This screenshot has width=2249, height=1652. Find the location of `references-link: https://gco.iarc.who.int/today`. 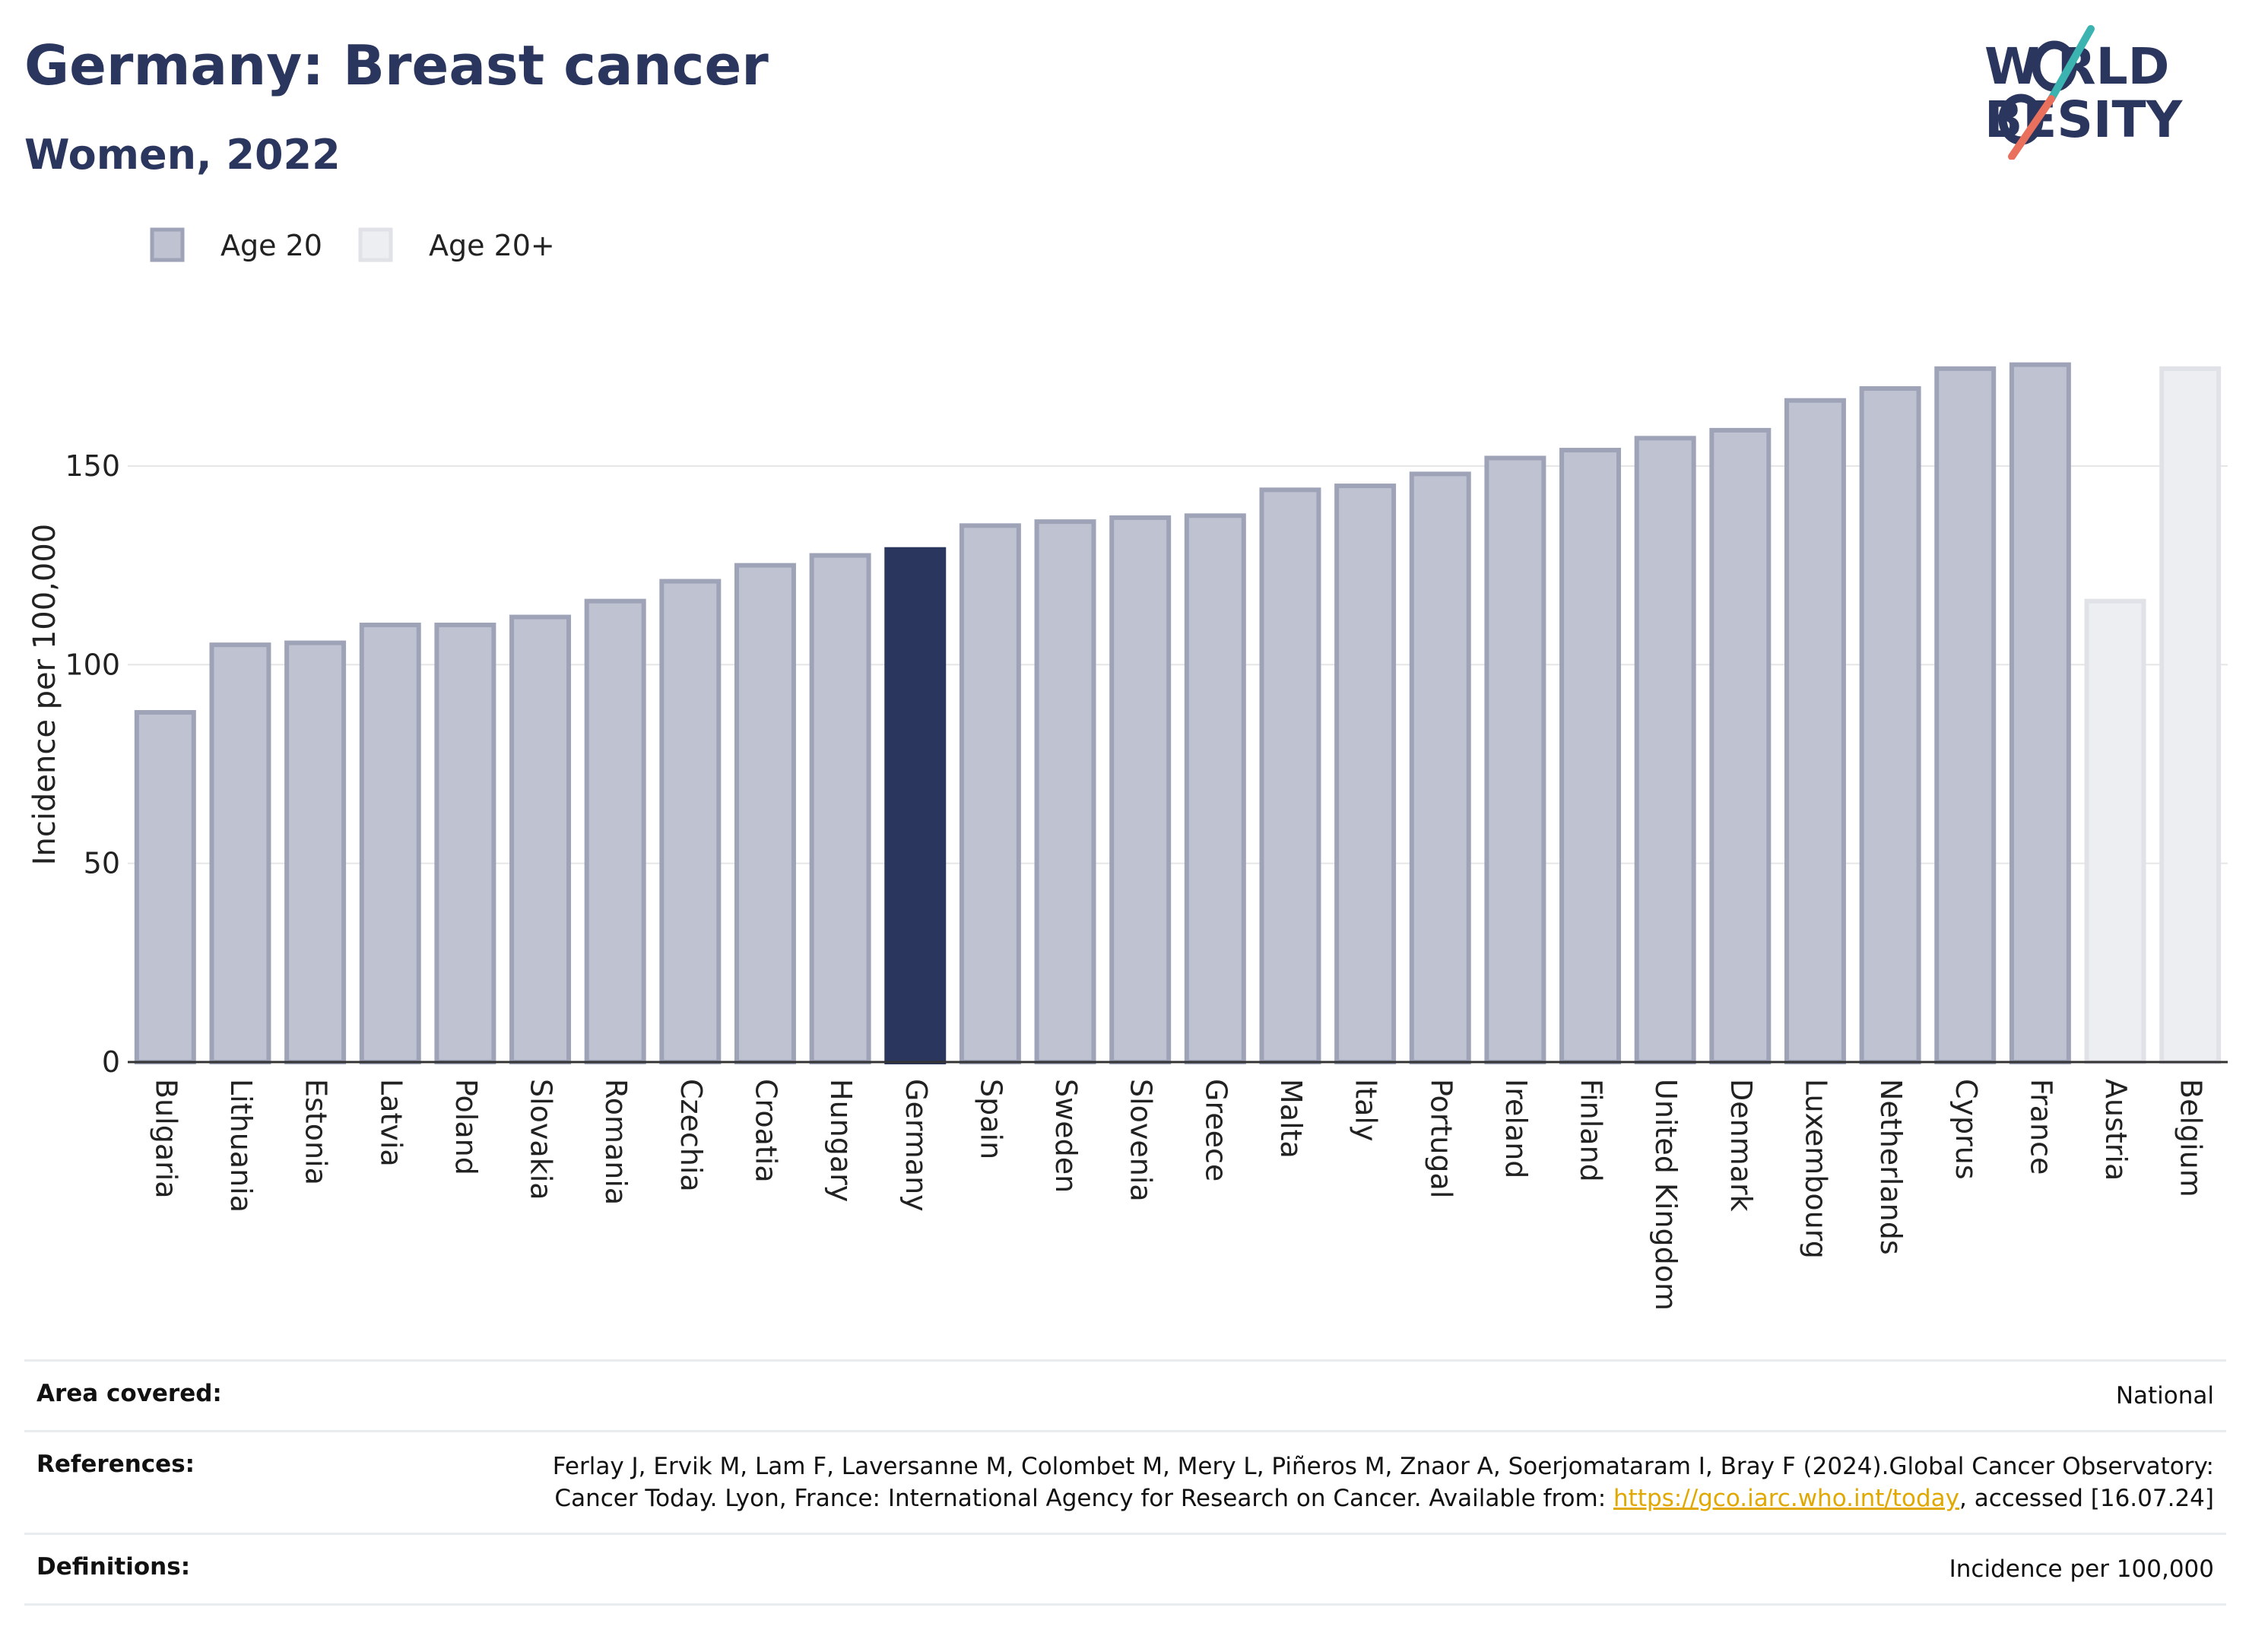

references-link: https://gco.iarc.who.int/today is located at coordinates (1786, 1498).